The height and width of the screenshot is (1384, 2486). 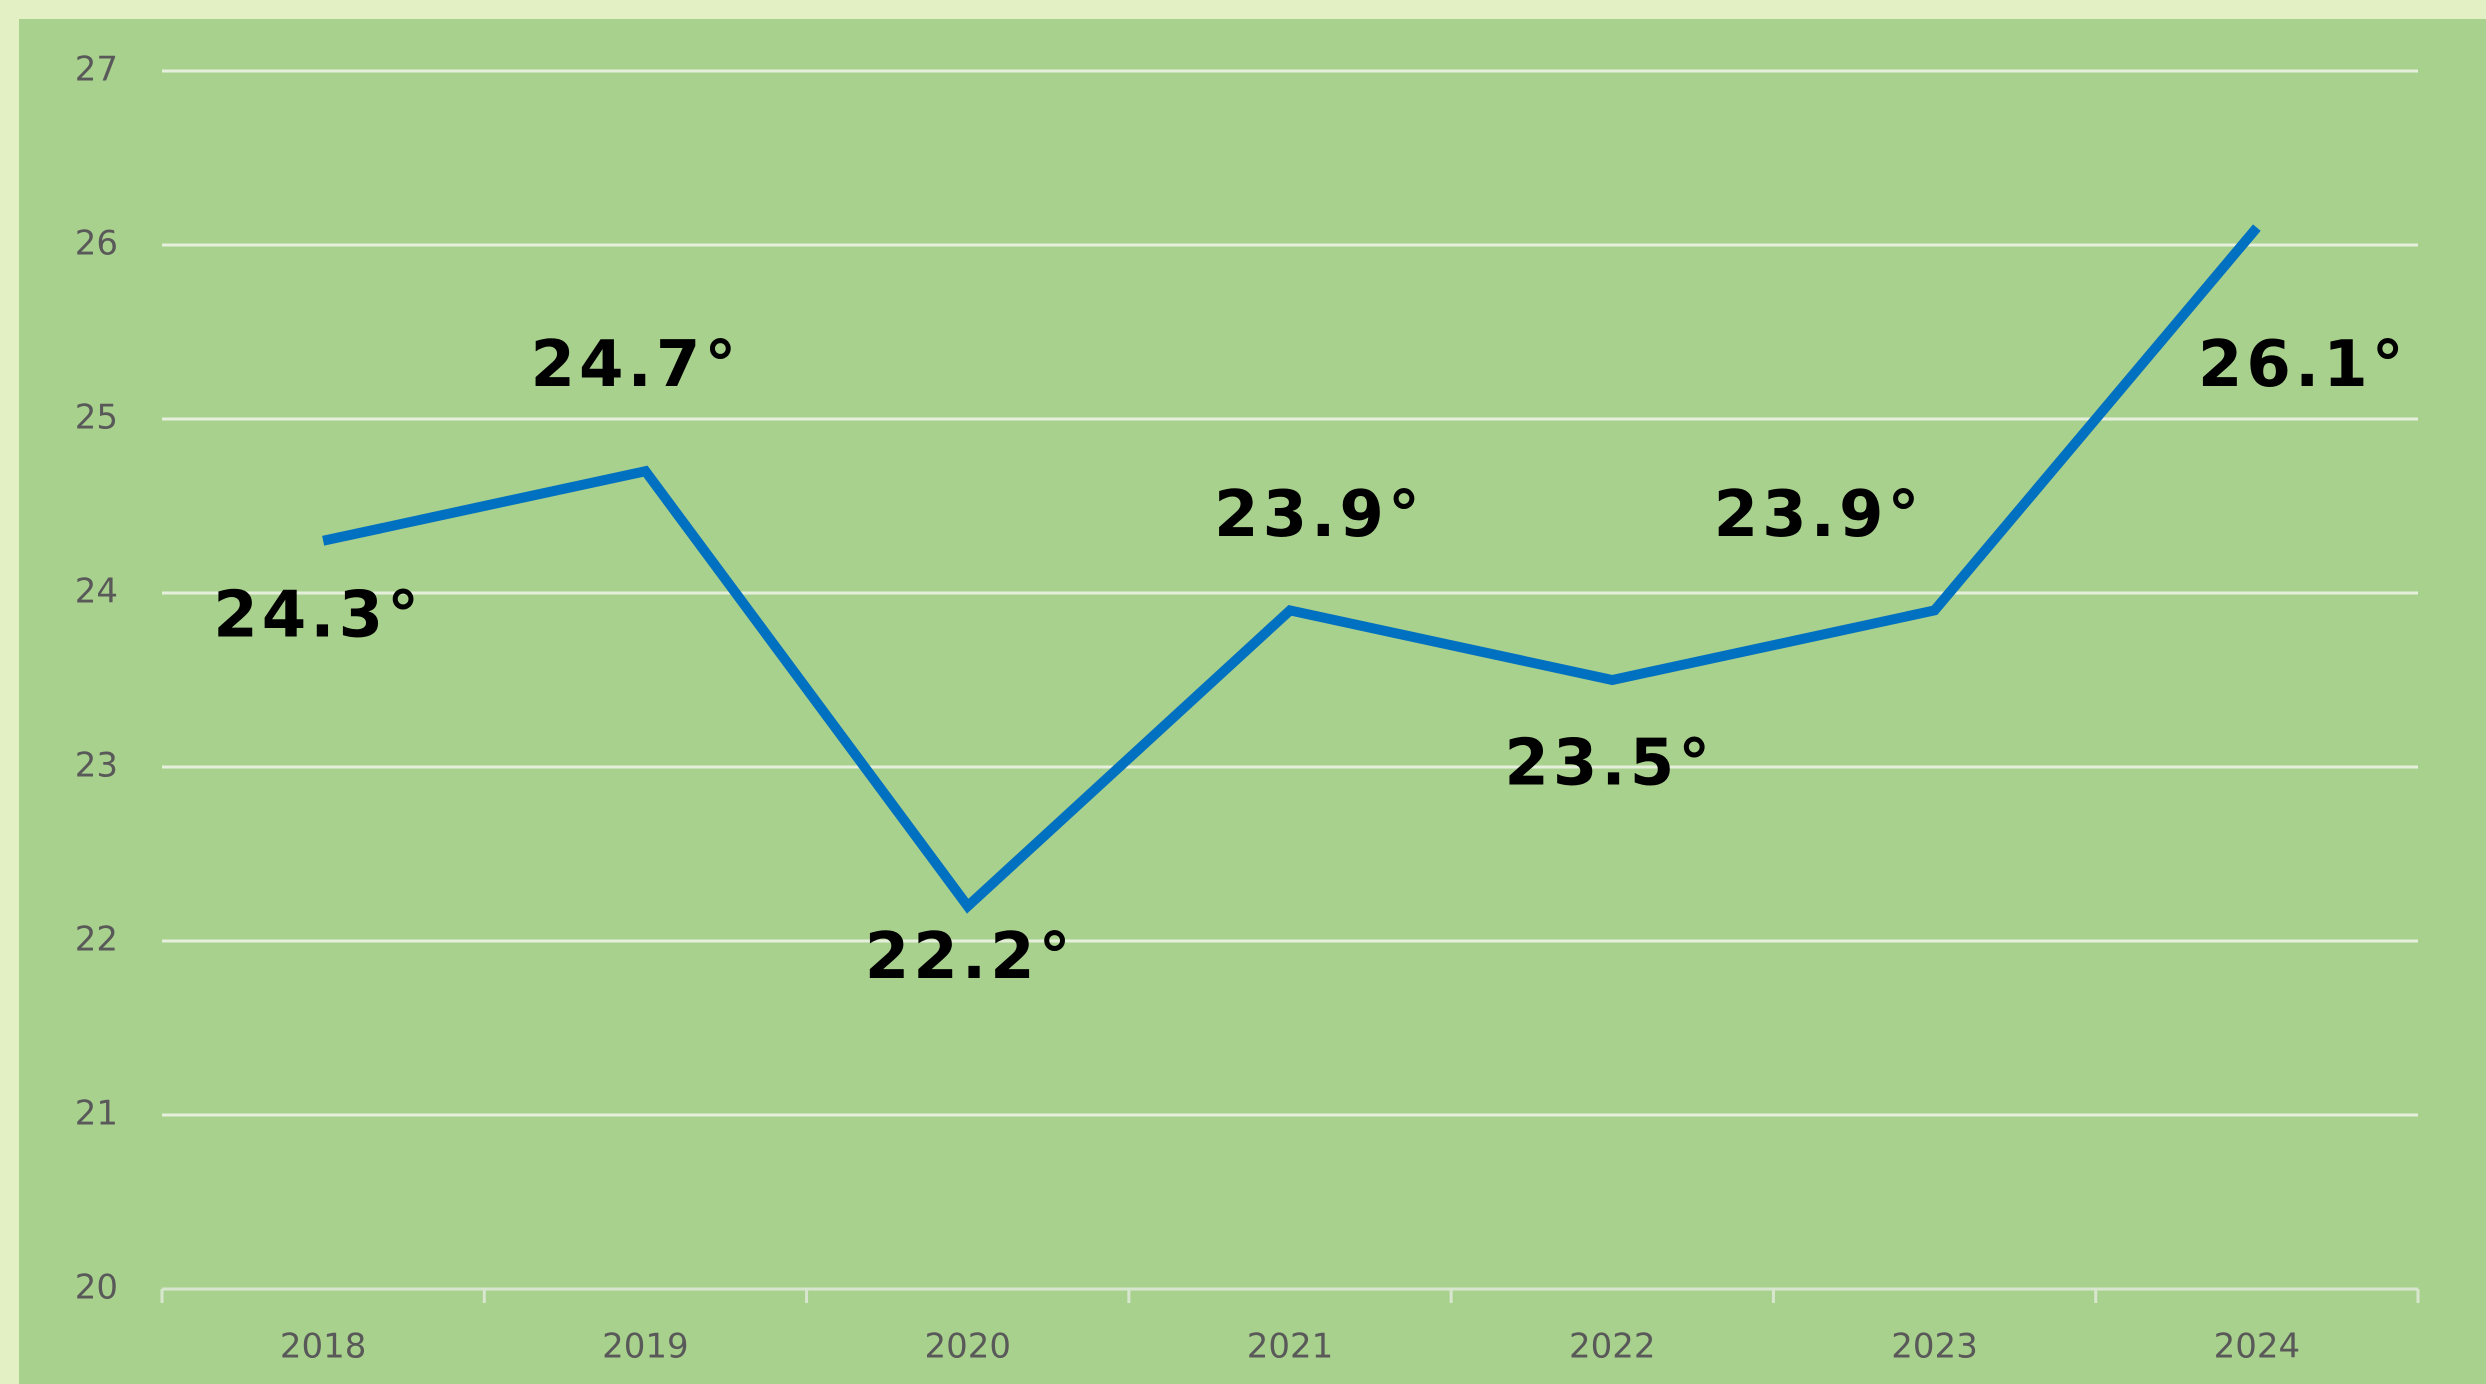 What do you see at coordinates (318, 615) in the screenshot?
I see `data-label: 24.3°` at bounding box center [318, 615].